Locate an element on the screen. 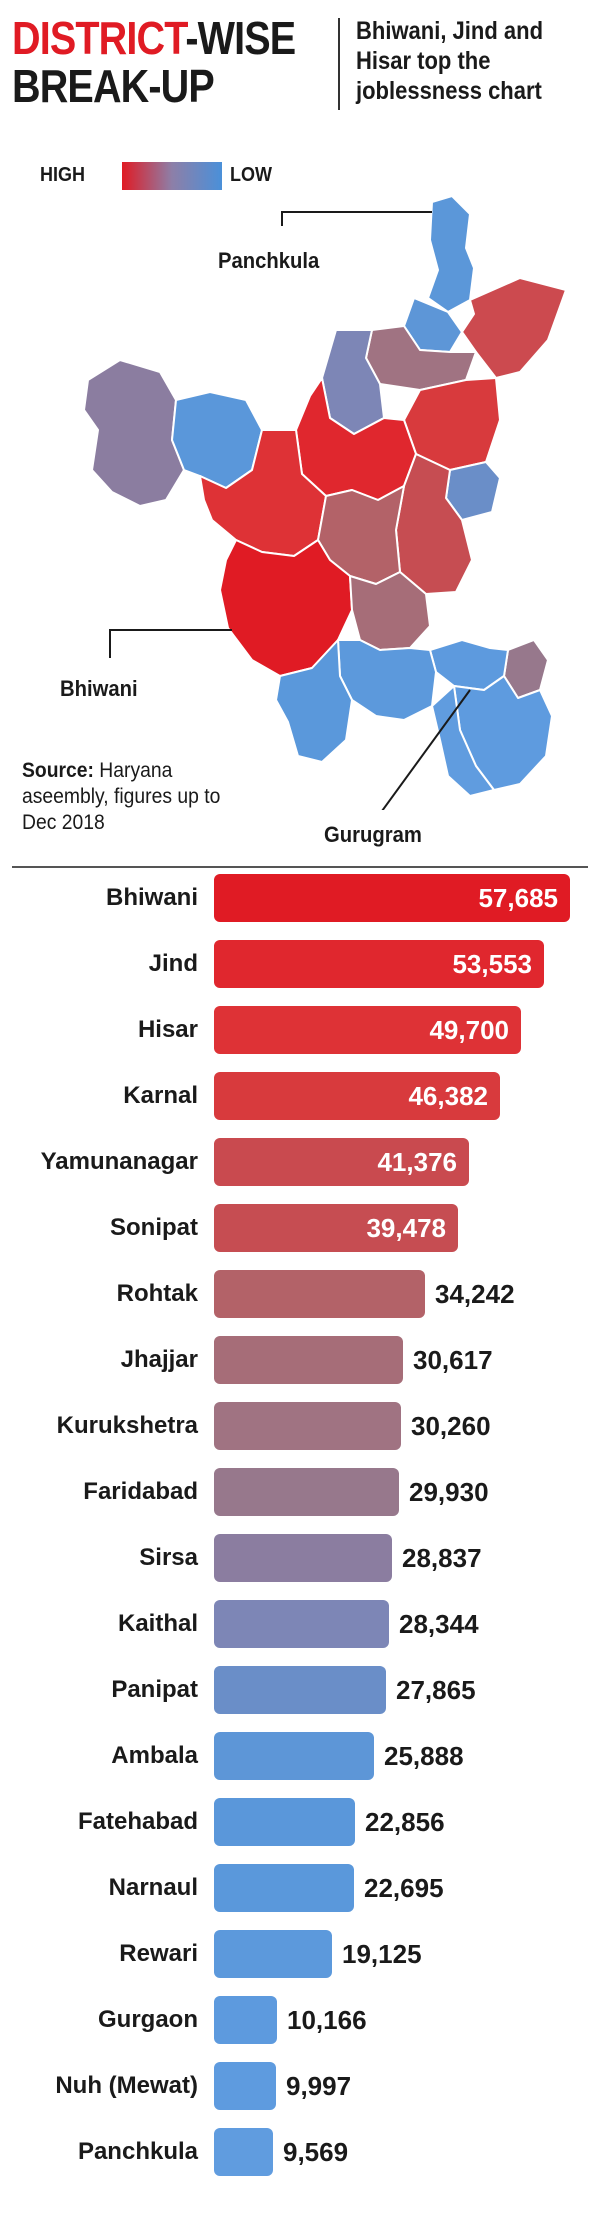 The width and height of the screenshot is (600, 2214). bar-label: Kurukshetra is located at coordinates (127, 1425).